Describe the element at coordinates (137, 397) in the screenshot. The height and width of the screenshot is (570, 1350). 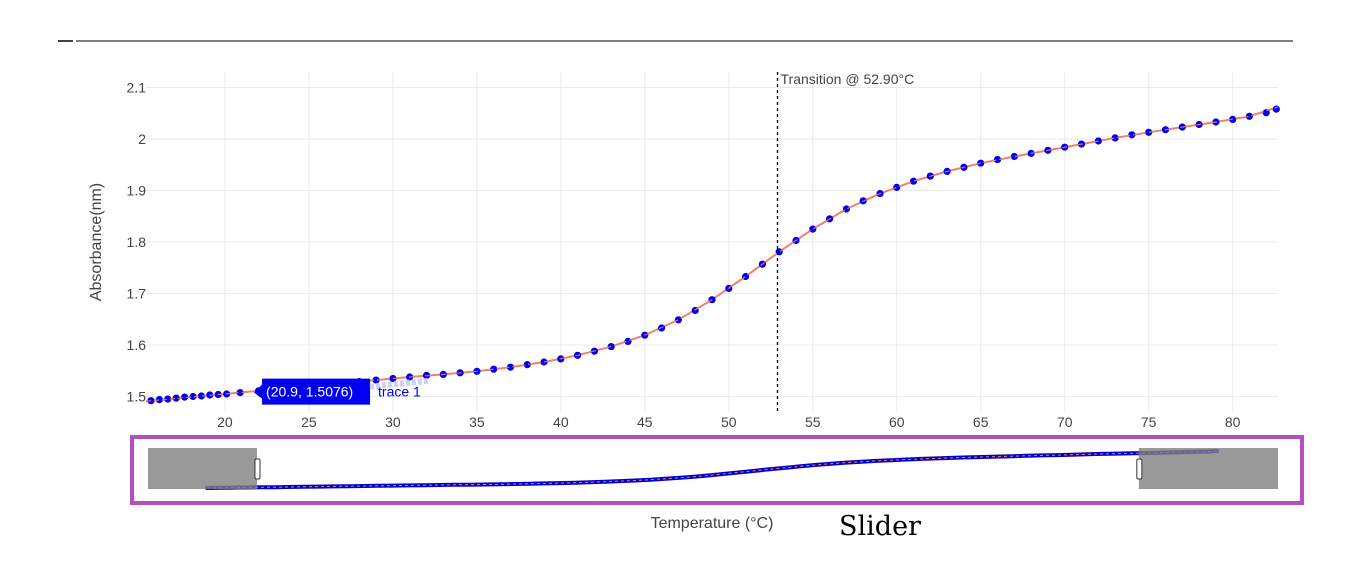
I see `y-tick-label: 1.5` at that location.